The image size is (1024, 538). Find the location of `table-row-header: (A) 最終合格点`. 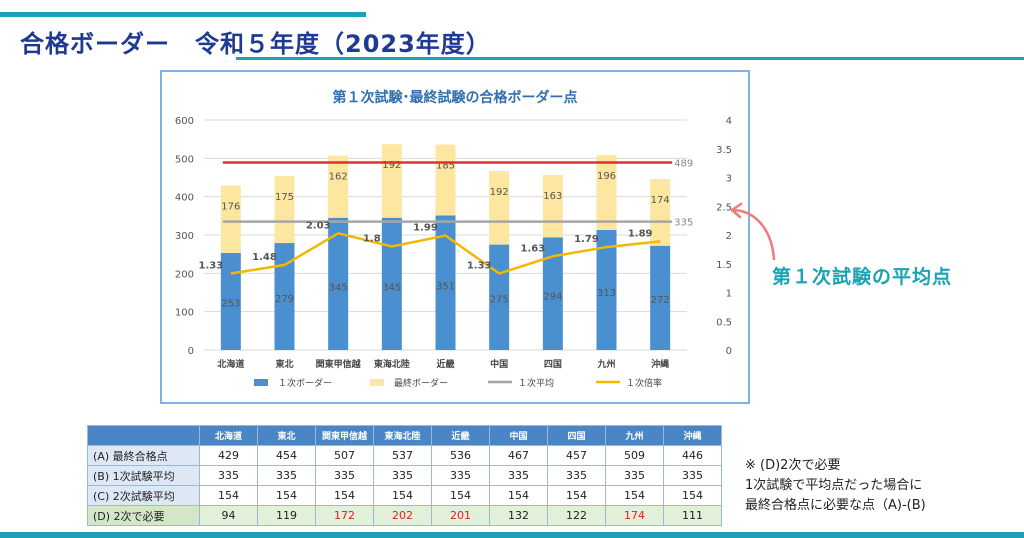

table-row-header: (A) 最終合格点 is located at coordinates (143, 455).